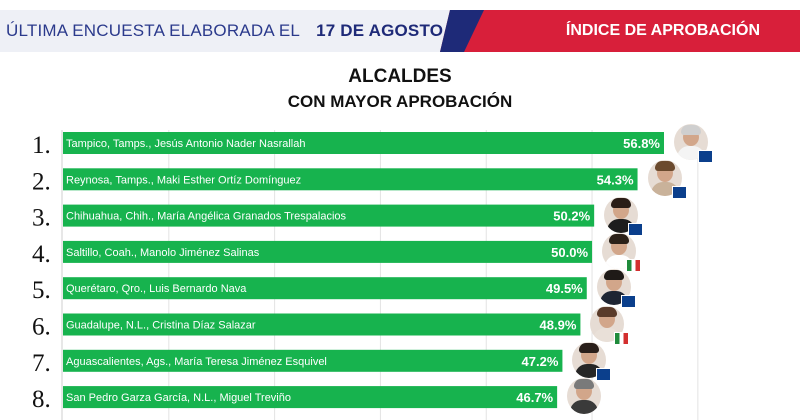  Describe the element at coordinates (400, 101) in the screenshot. I see `chart-subtitle: CON MAYOR APROBACIÓN` at that location.